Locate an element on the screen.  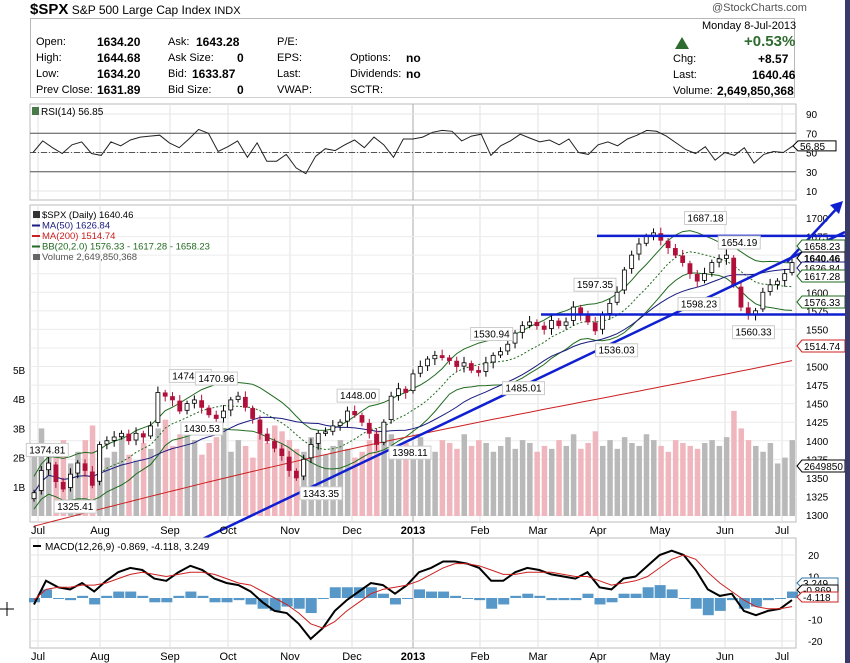
price-annotation: 1474.51 is located at coordinates (190, 376).